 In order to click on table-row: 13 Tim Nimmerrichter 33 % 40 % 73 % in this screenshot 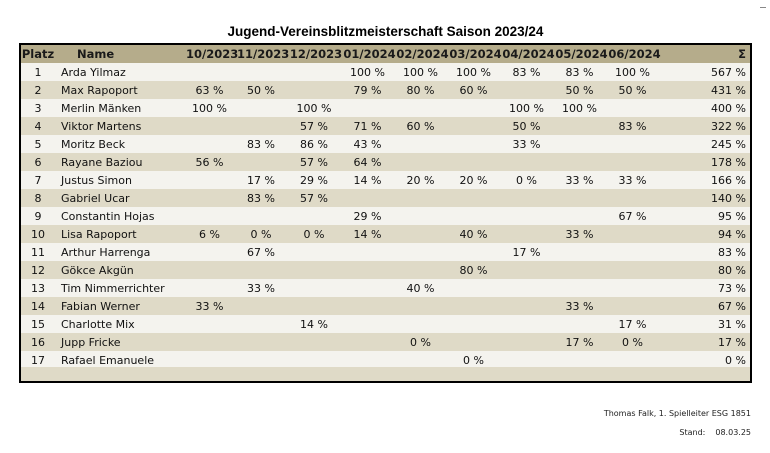, I will do `click(385, 288)`.